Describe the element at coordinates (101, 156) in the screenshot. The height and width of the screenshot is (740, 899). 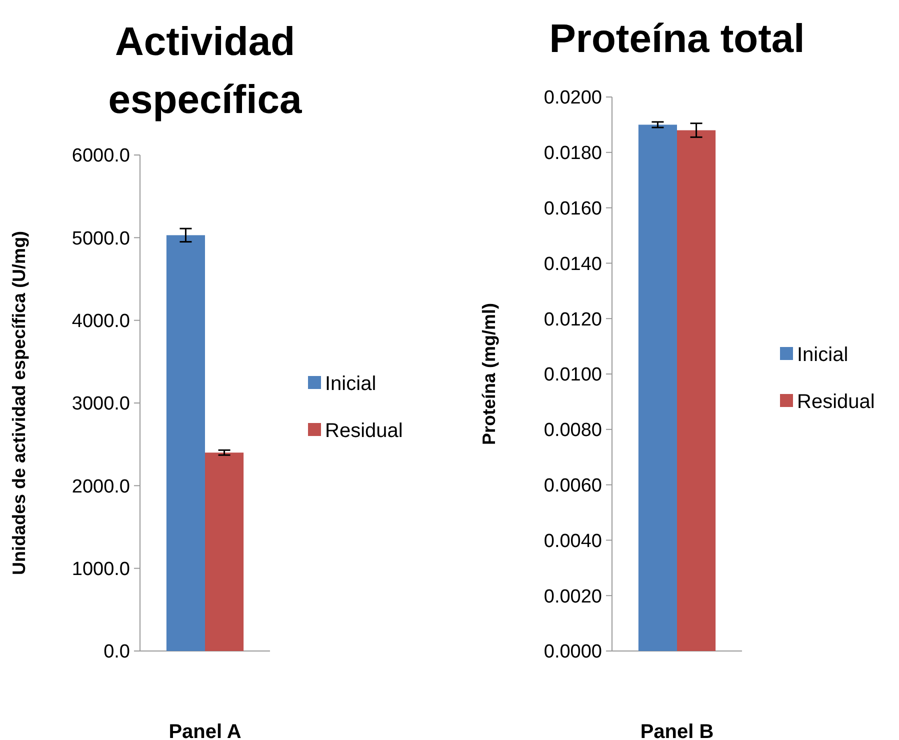
I see `y-tick-label: 6000.0` at that location.